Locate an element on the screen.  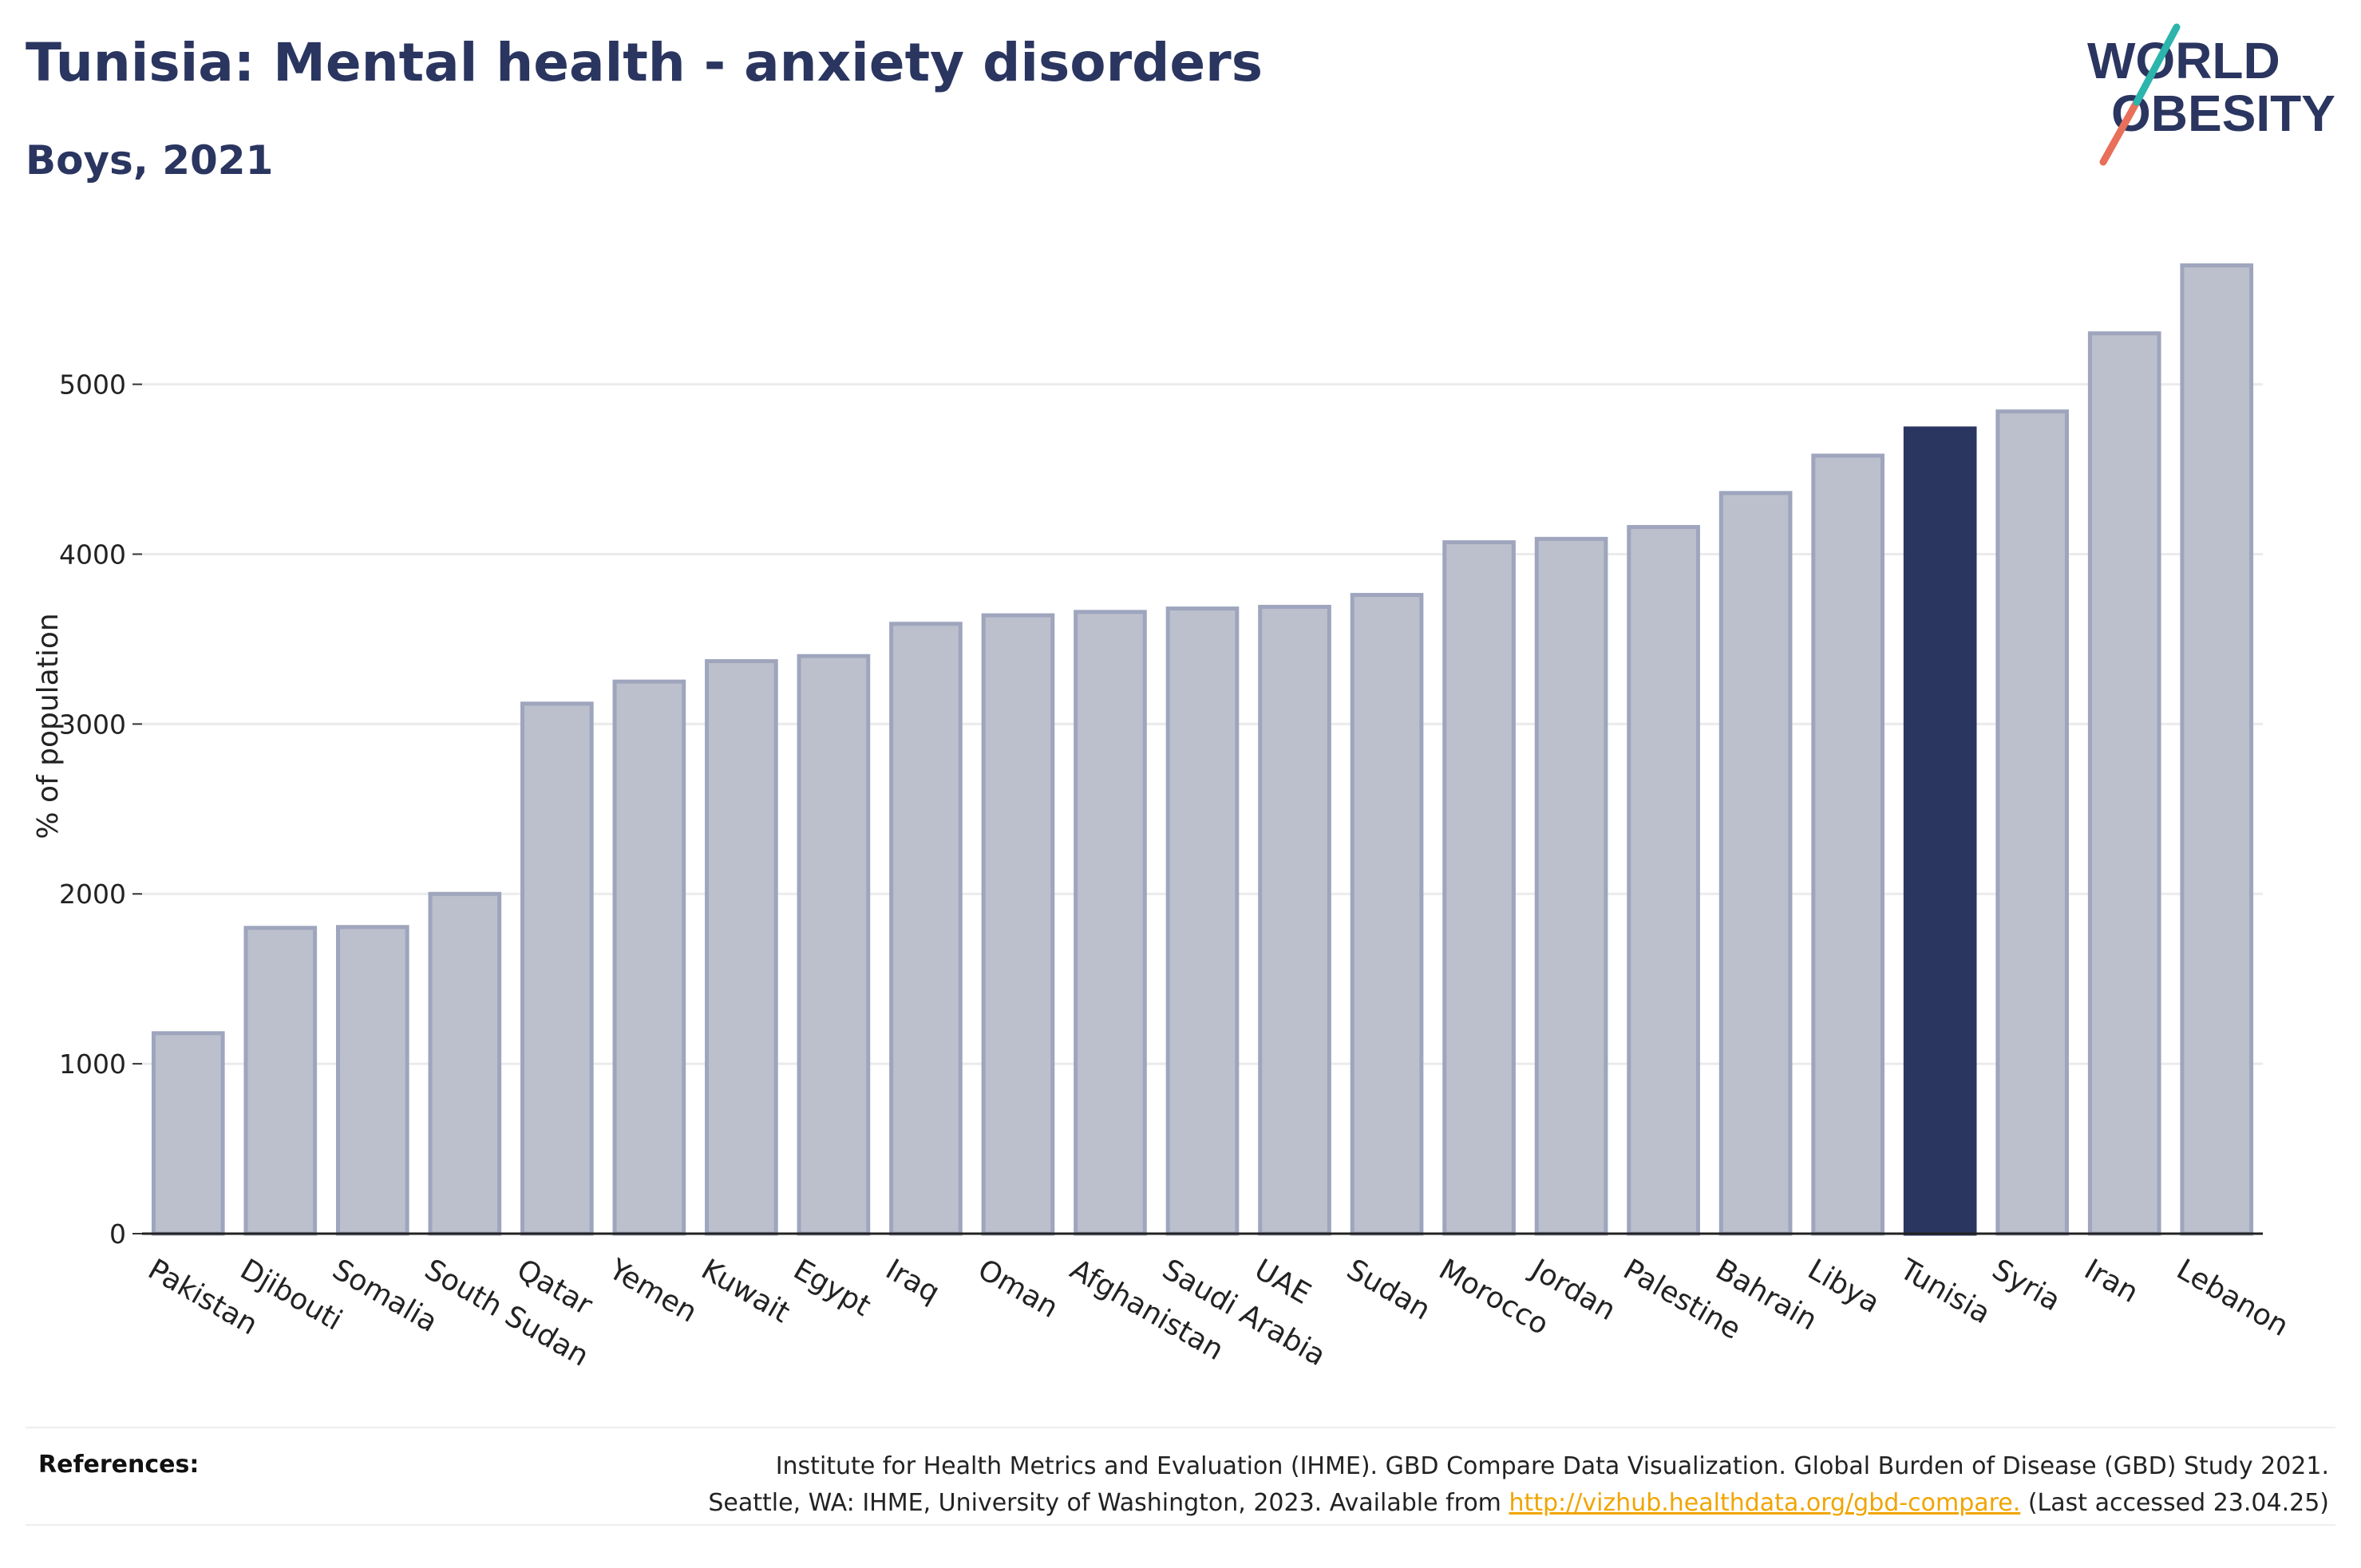
bar-iraq is located at coordinates (926, 929).